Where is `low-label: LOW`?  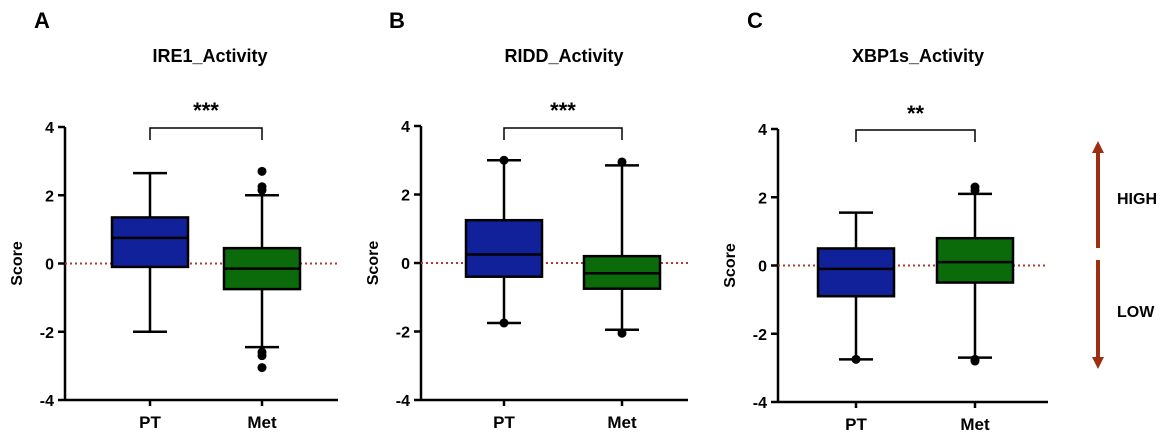 low-label: LOW is located at coordinates (1136, 312).